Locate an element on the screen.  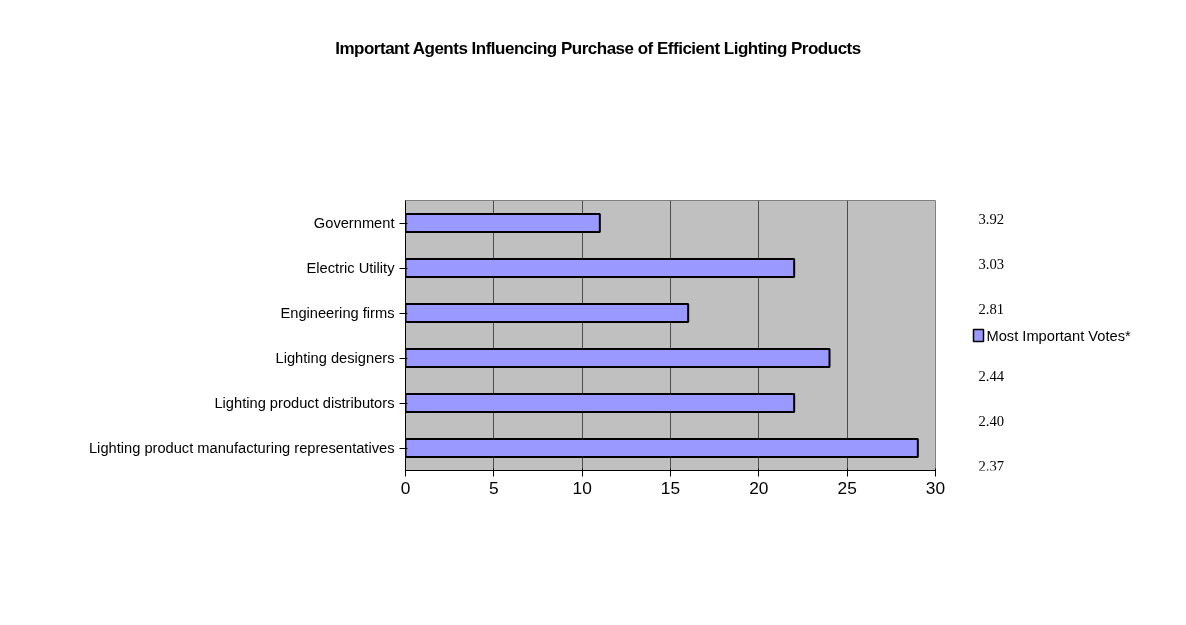
chart-title: Important Agents Influencing Purchase of Efficient Lighting Products is located at coordinates (598, 49).